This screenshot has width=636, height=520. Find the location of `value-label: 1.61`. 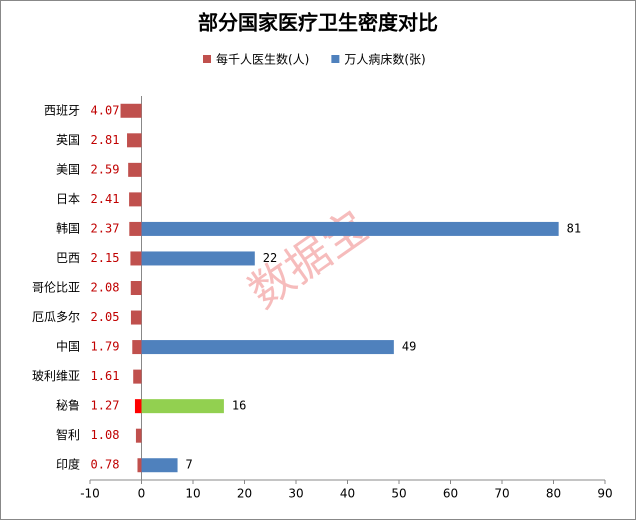

value-label: 1.61 is located at coordinates (105, 376).